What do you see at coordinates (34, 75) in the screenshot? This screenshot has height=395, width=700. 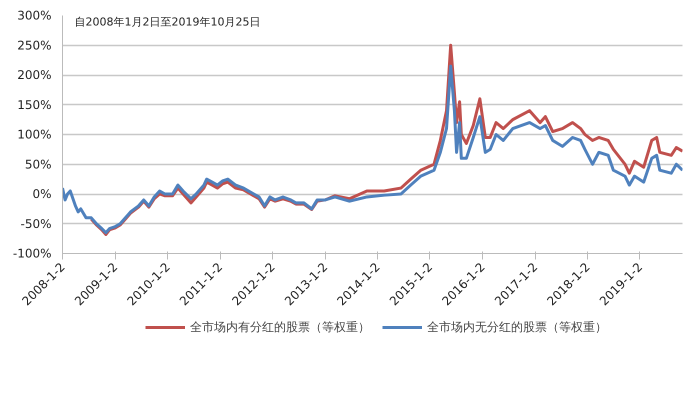 I see `y-tick-label: 200%` at bounding box center [34, 75].